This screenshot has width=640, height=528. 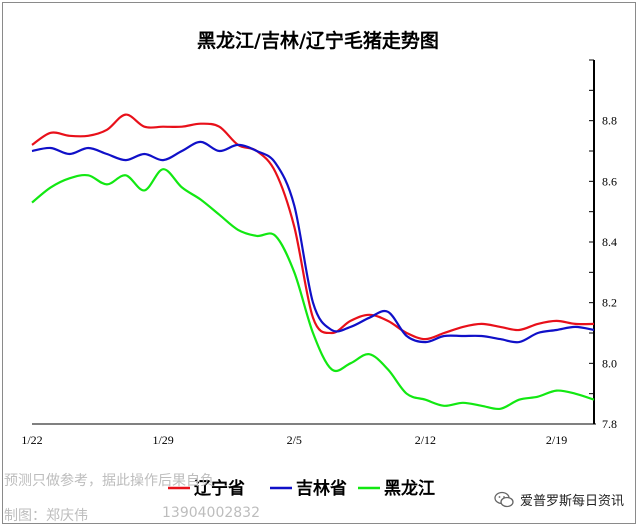 What do you see at coordinates (504, 499) in the screenshot?
I see `wechat-icon` at bounding box center [504, 499].